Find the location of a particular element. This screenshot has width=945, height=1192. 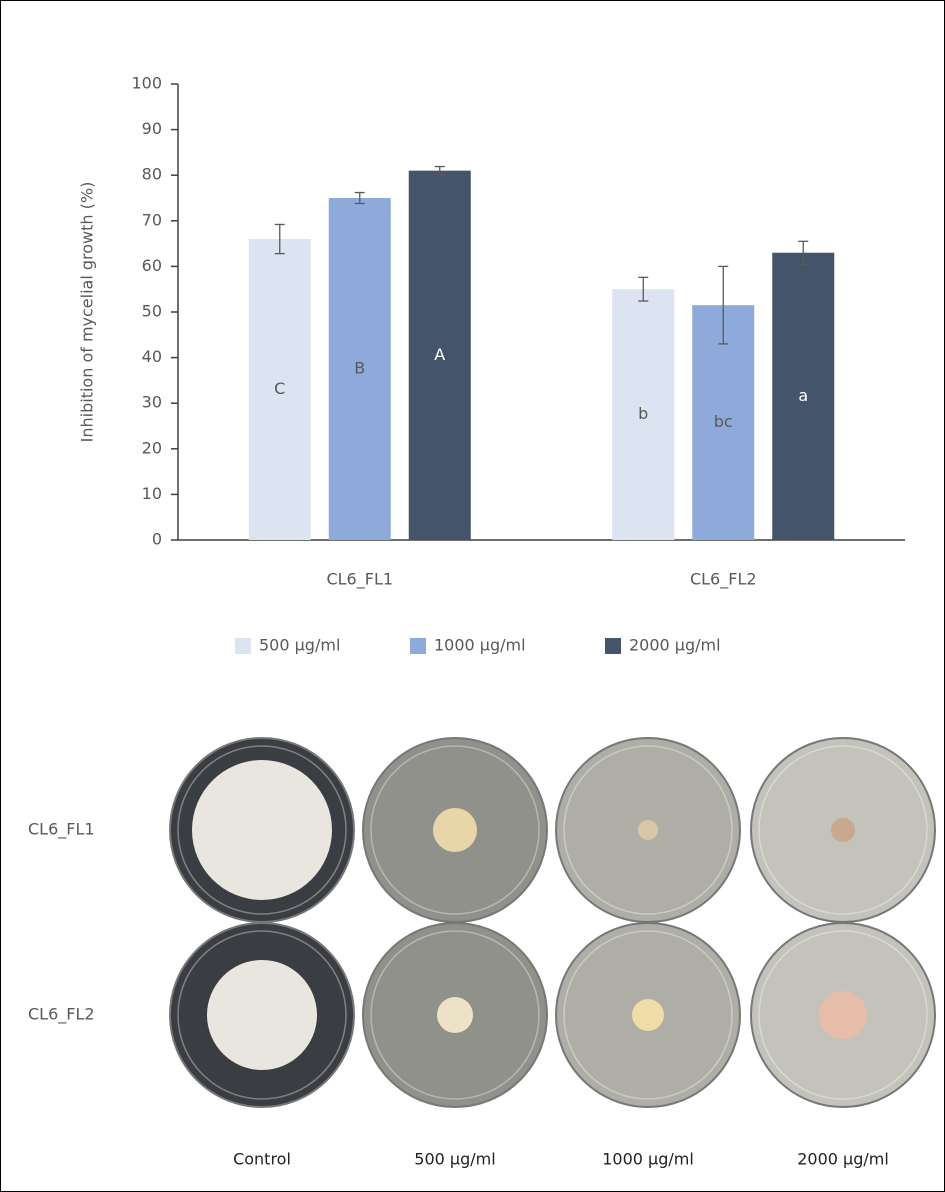

row-label: CL6_FL2 is located at coordinates (61, 1015).